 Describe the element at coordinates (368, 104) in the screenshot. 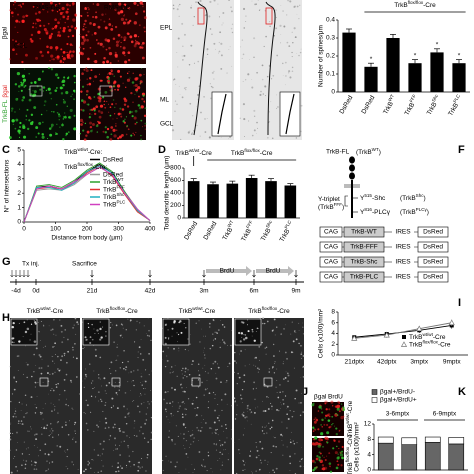

I see `x-tick-label: DsRed` at that location.